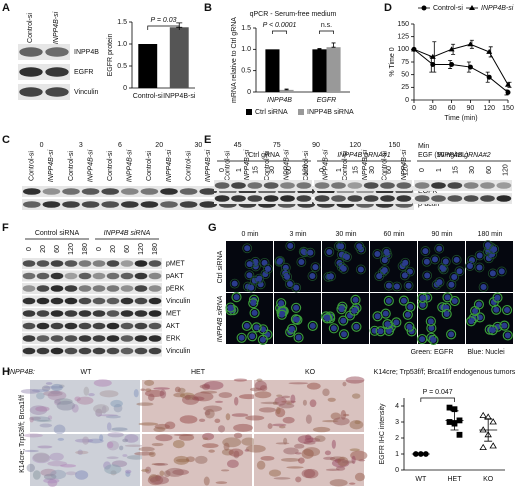  Describe the element at coordinates (424, 8) in the screenshot. I see `marker` at that location.